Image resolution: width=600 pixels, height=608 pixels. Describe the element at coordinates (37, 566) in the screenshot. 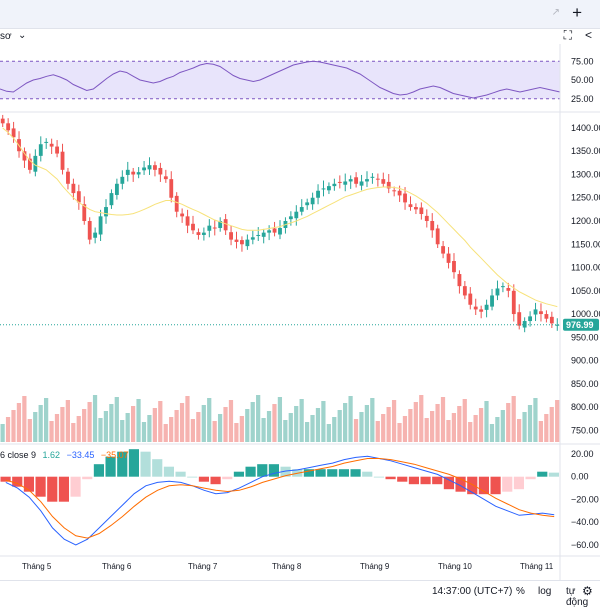

I see `time-axis-label: Tháng 5` at that location.